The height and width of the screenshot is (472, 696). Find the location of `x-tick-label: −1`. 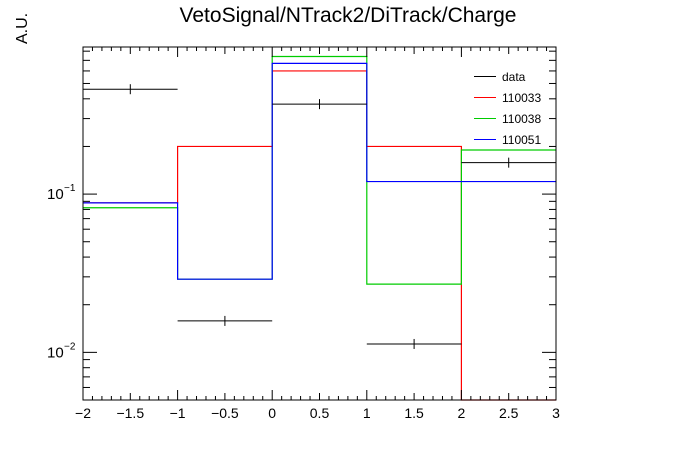

x-tick-label: −1 is located at coordinates (178, 413).